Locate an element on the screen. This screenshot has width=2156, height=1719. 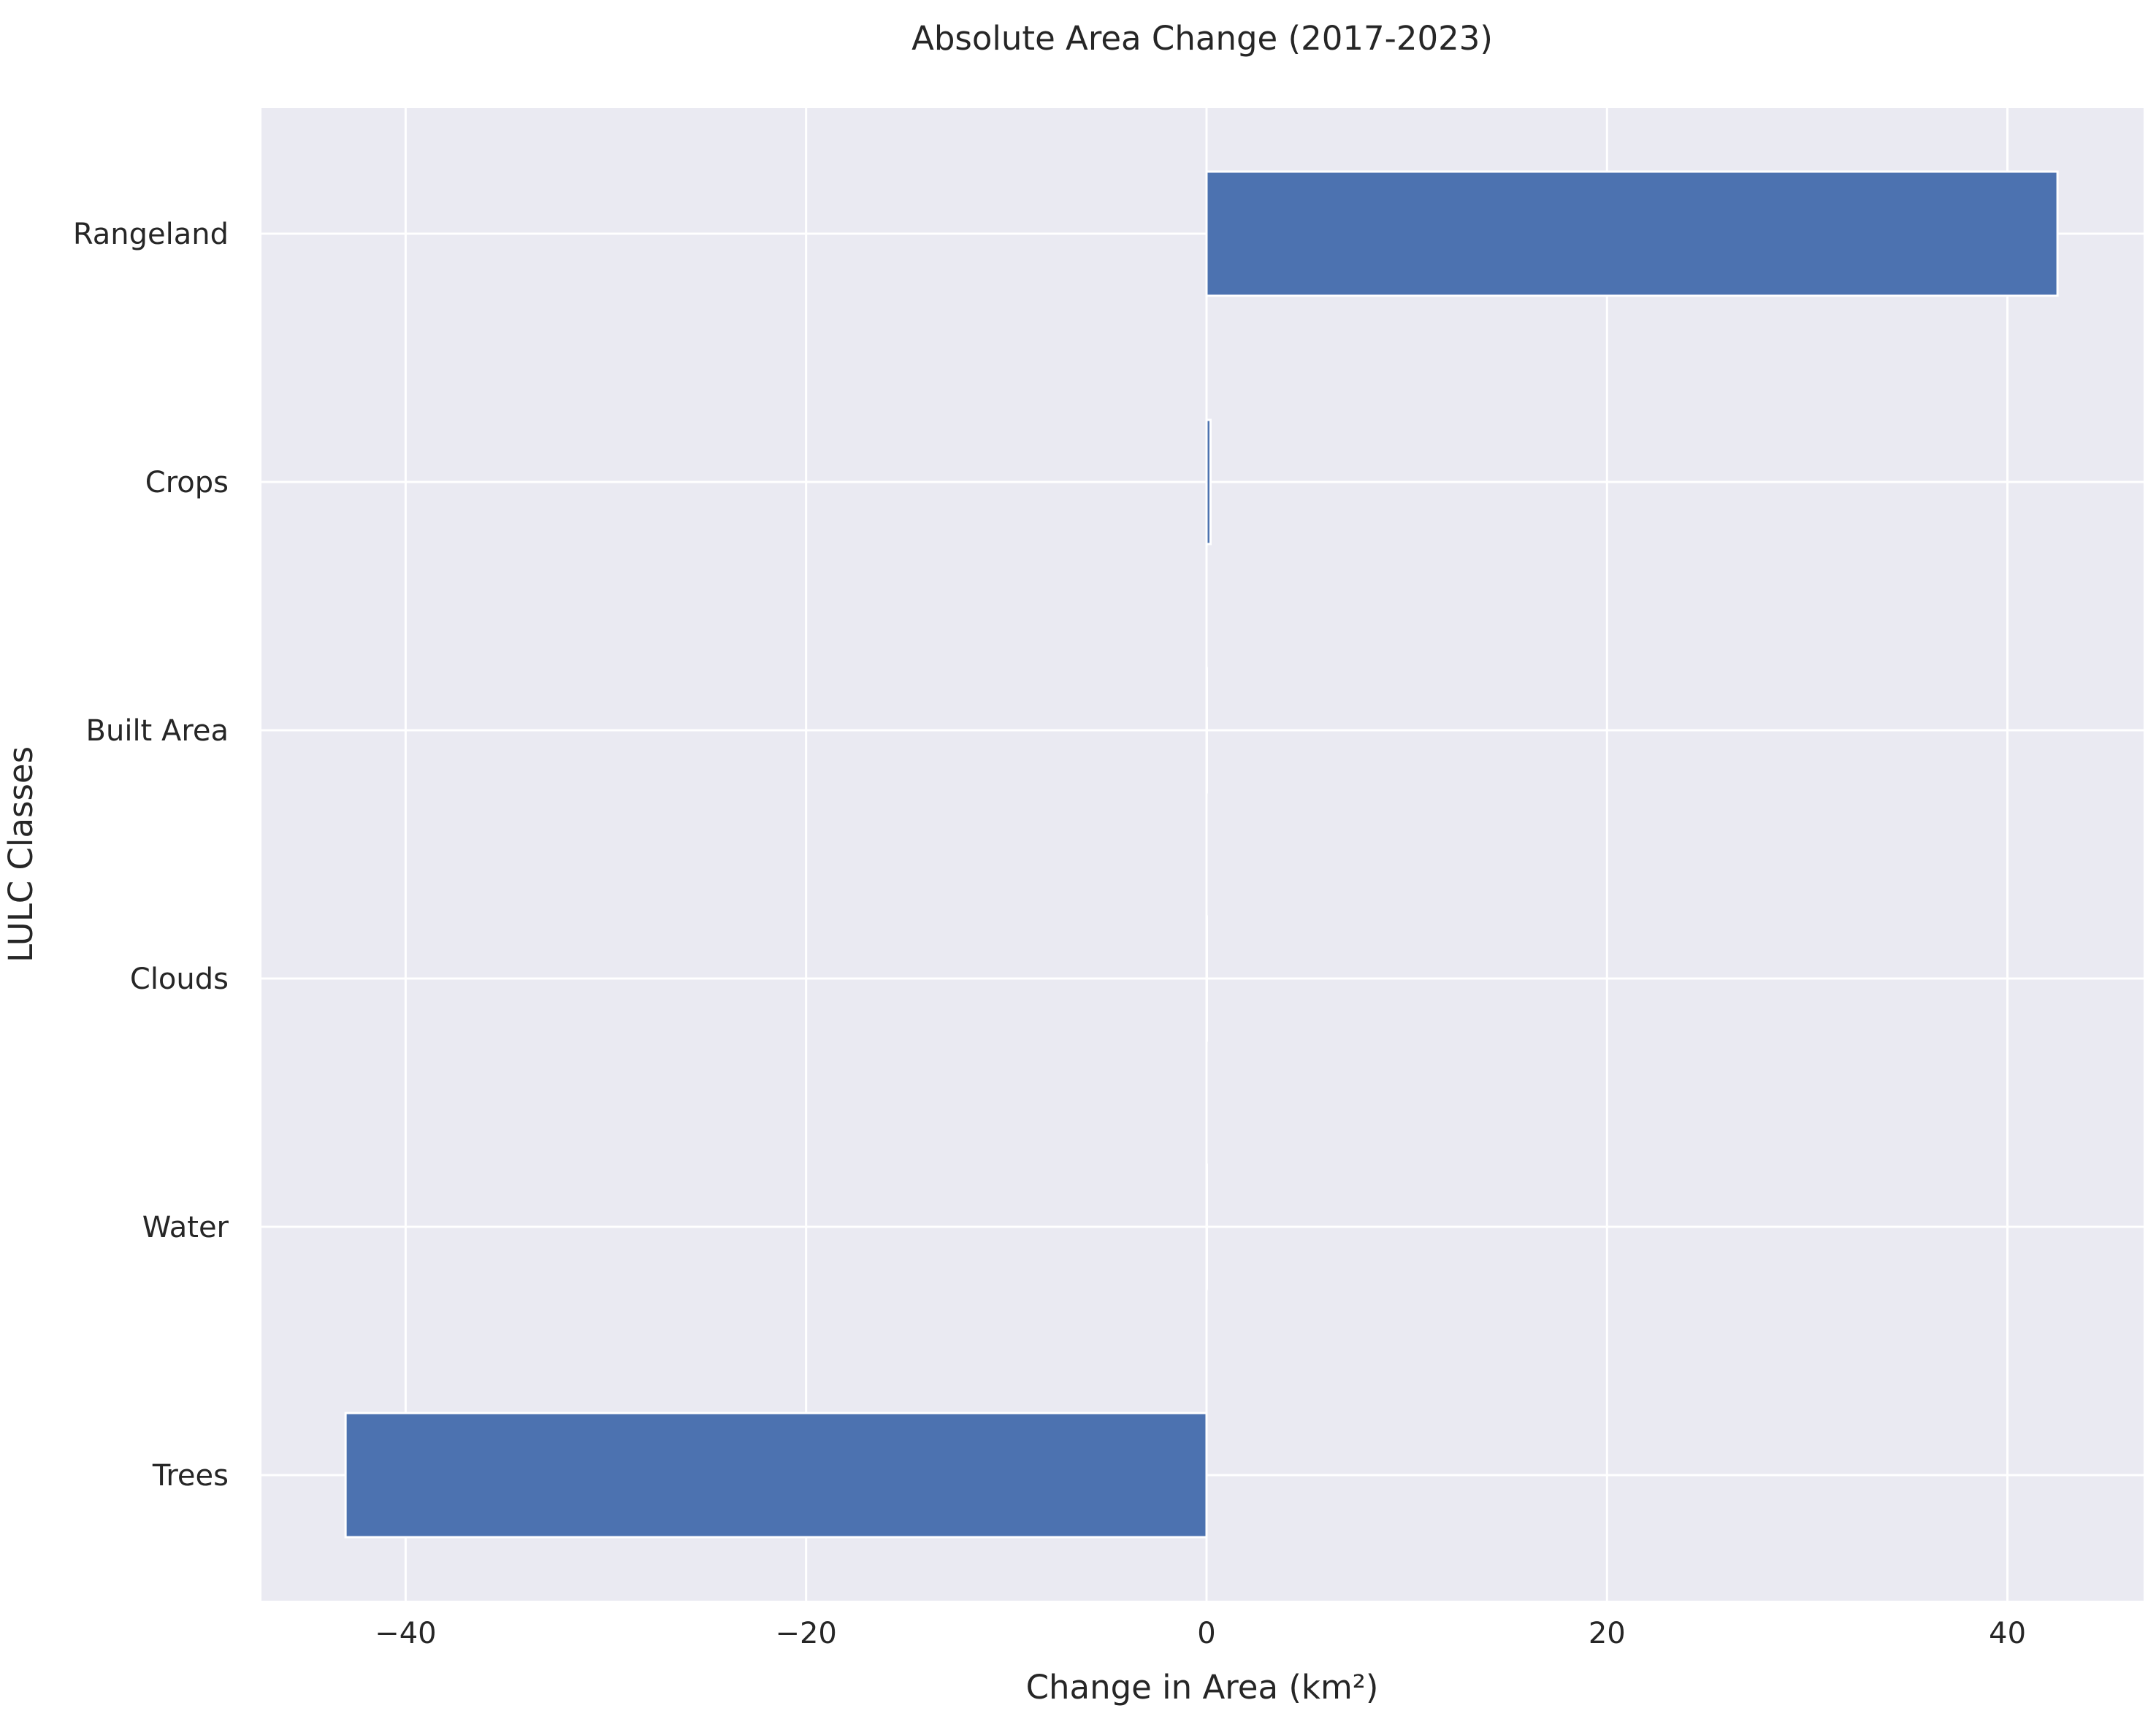
x-tick-label: 20 is located at coordinates (1607, 1633).